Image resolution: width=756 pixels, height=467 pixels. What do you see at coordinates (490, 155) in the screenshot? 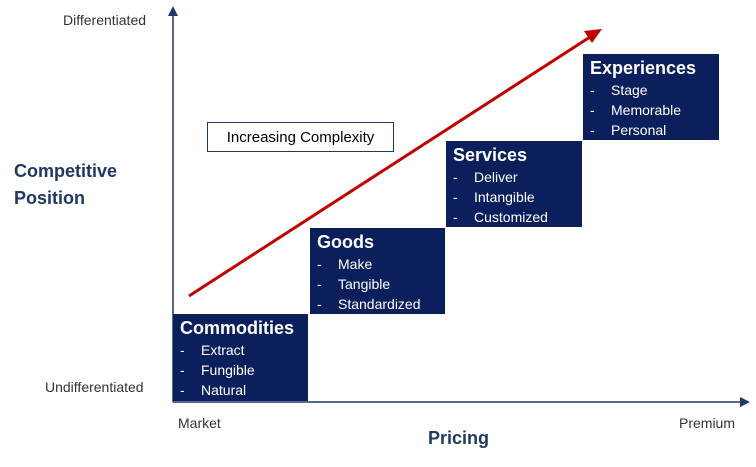
I see `stage-title: Services` at bounding box center [490, 155].